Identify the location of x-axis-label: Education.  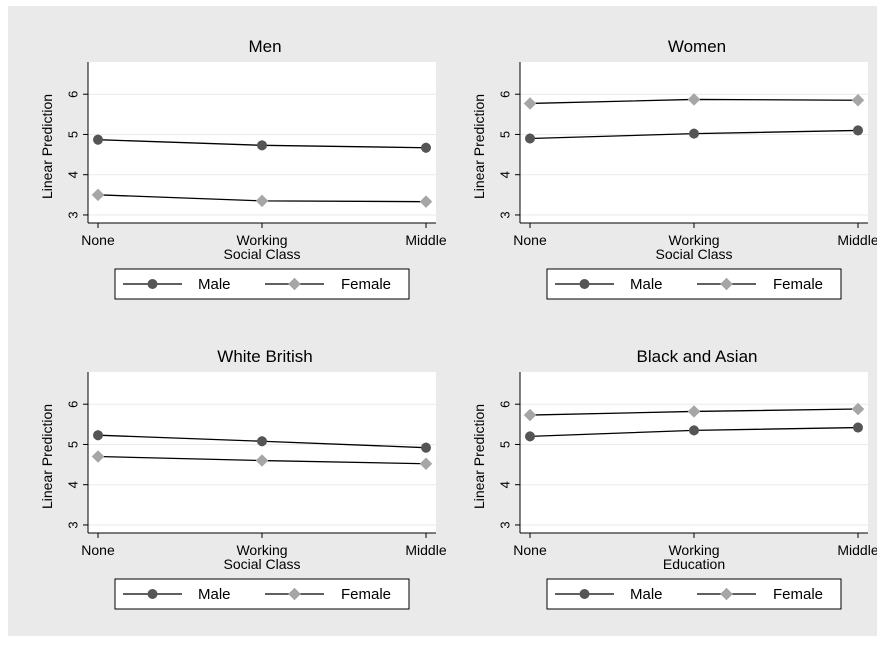
(694, 564).